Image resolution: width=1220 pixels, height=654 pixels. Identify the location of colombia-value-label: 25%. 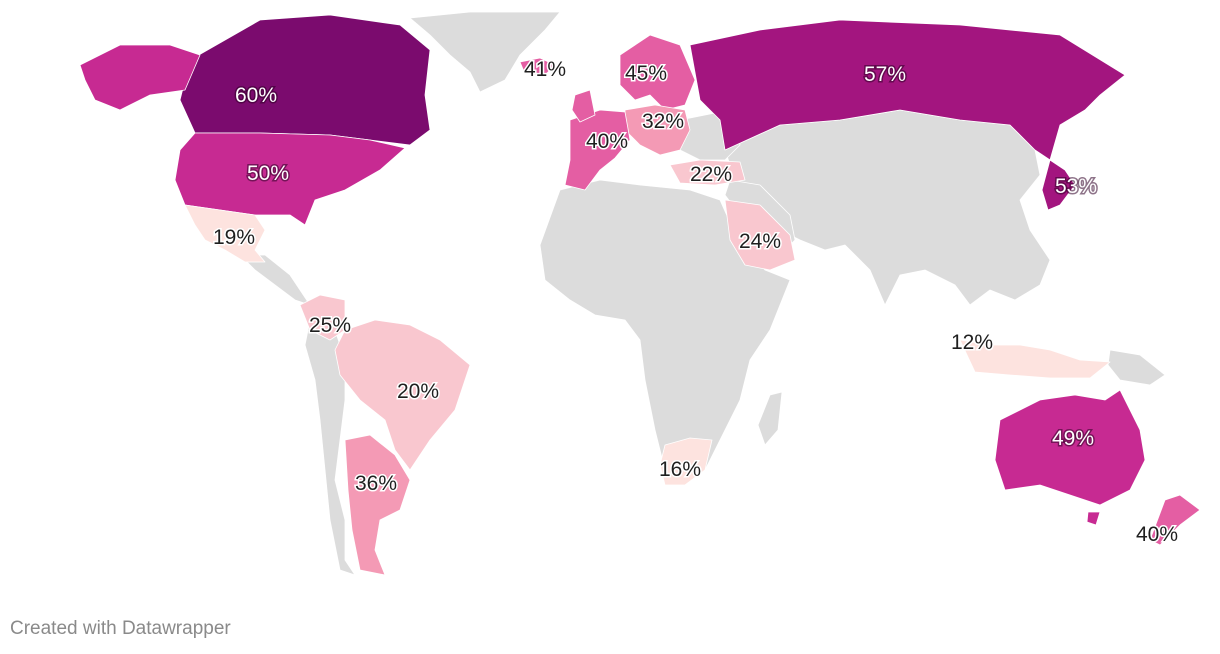
(330, 325).